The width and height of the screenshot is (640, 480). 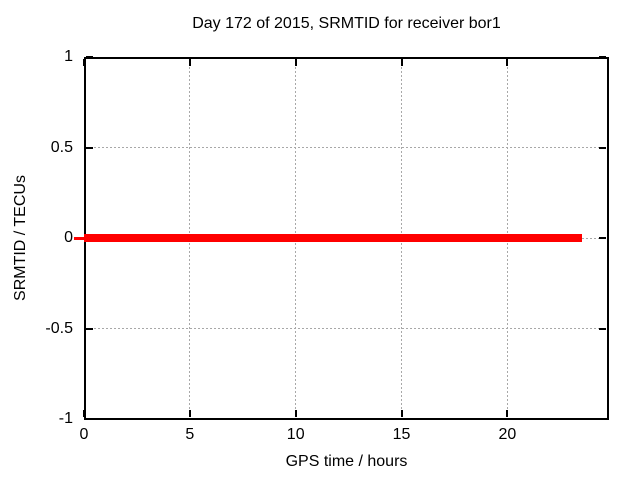 I want to click on y-tick-label: 1, so click(x=68, y=56).